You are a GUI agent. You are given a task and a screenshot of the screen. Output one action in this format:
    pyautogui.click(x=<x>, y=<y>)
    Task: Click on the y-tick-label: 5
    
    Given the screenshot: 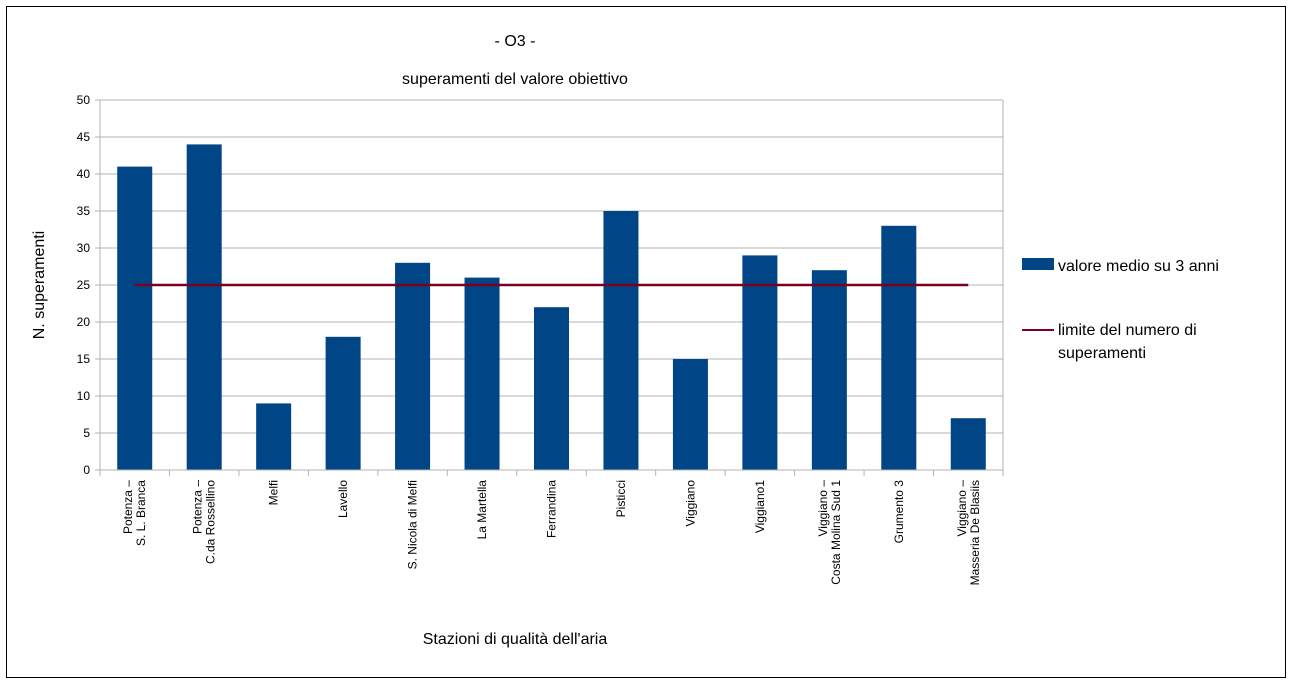 What is the action you would take?
    pyautogui.click(x=86, y=433)
    